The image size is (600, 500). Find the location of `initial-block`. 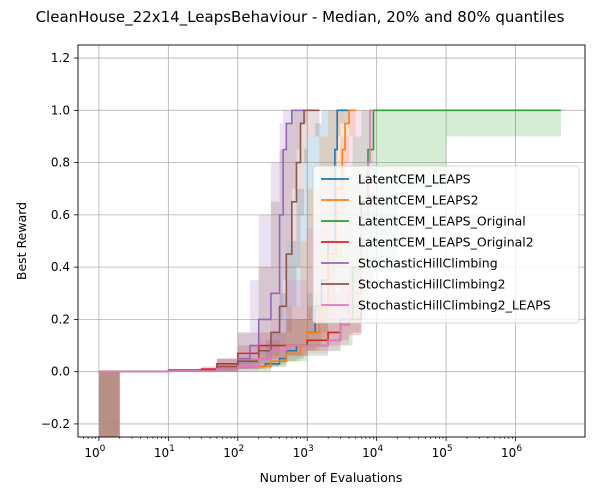

initial-block is located at coordinates (109, 404).